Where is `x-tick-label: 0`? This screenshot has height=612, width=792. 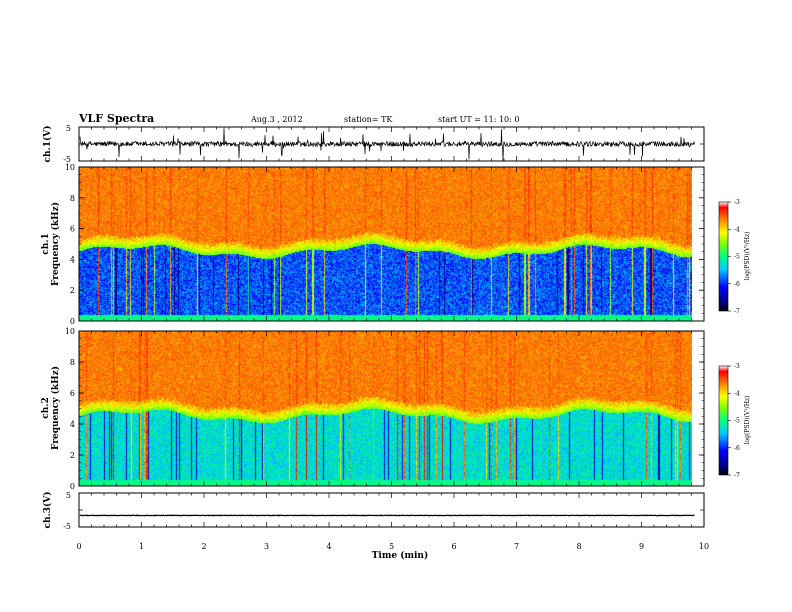 x-tick-label: 0 is located at coordinates (78, 546).